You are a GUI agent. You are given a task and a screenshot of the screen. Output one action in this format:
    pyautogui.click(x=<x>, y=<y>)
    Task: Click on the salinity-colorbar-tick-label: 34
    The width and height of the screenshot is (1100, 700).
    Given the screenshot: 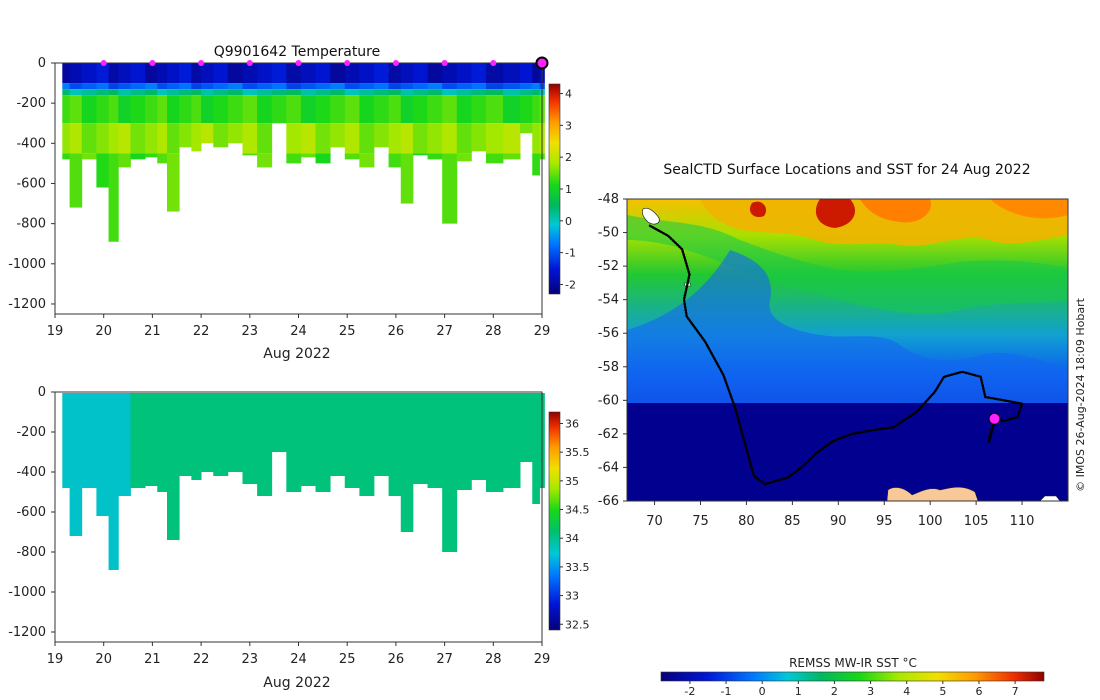 What is the action you would take?
    pyautogui.click(x=572, y=538)
    